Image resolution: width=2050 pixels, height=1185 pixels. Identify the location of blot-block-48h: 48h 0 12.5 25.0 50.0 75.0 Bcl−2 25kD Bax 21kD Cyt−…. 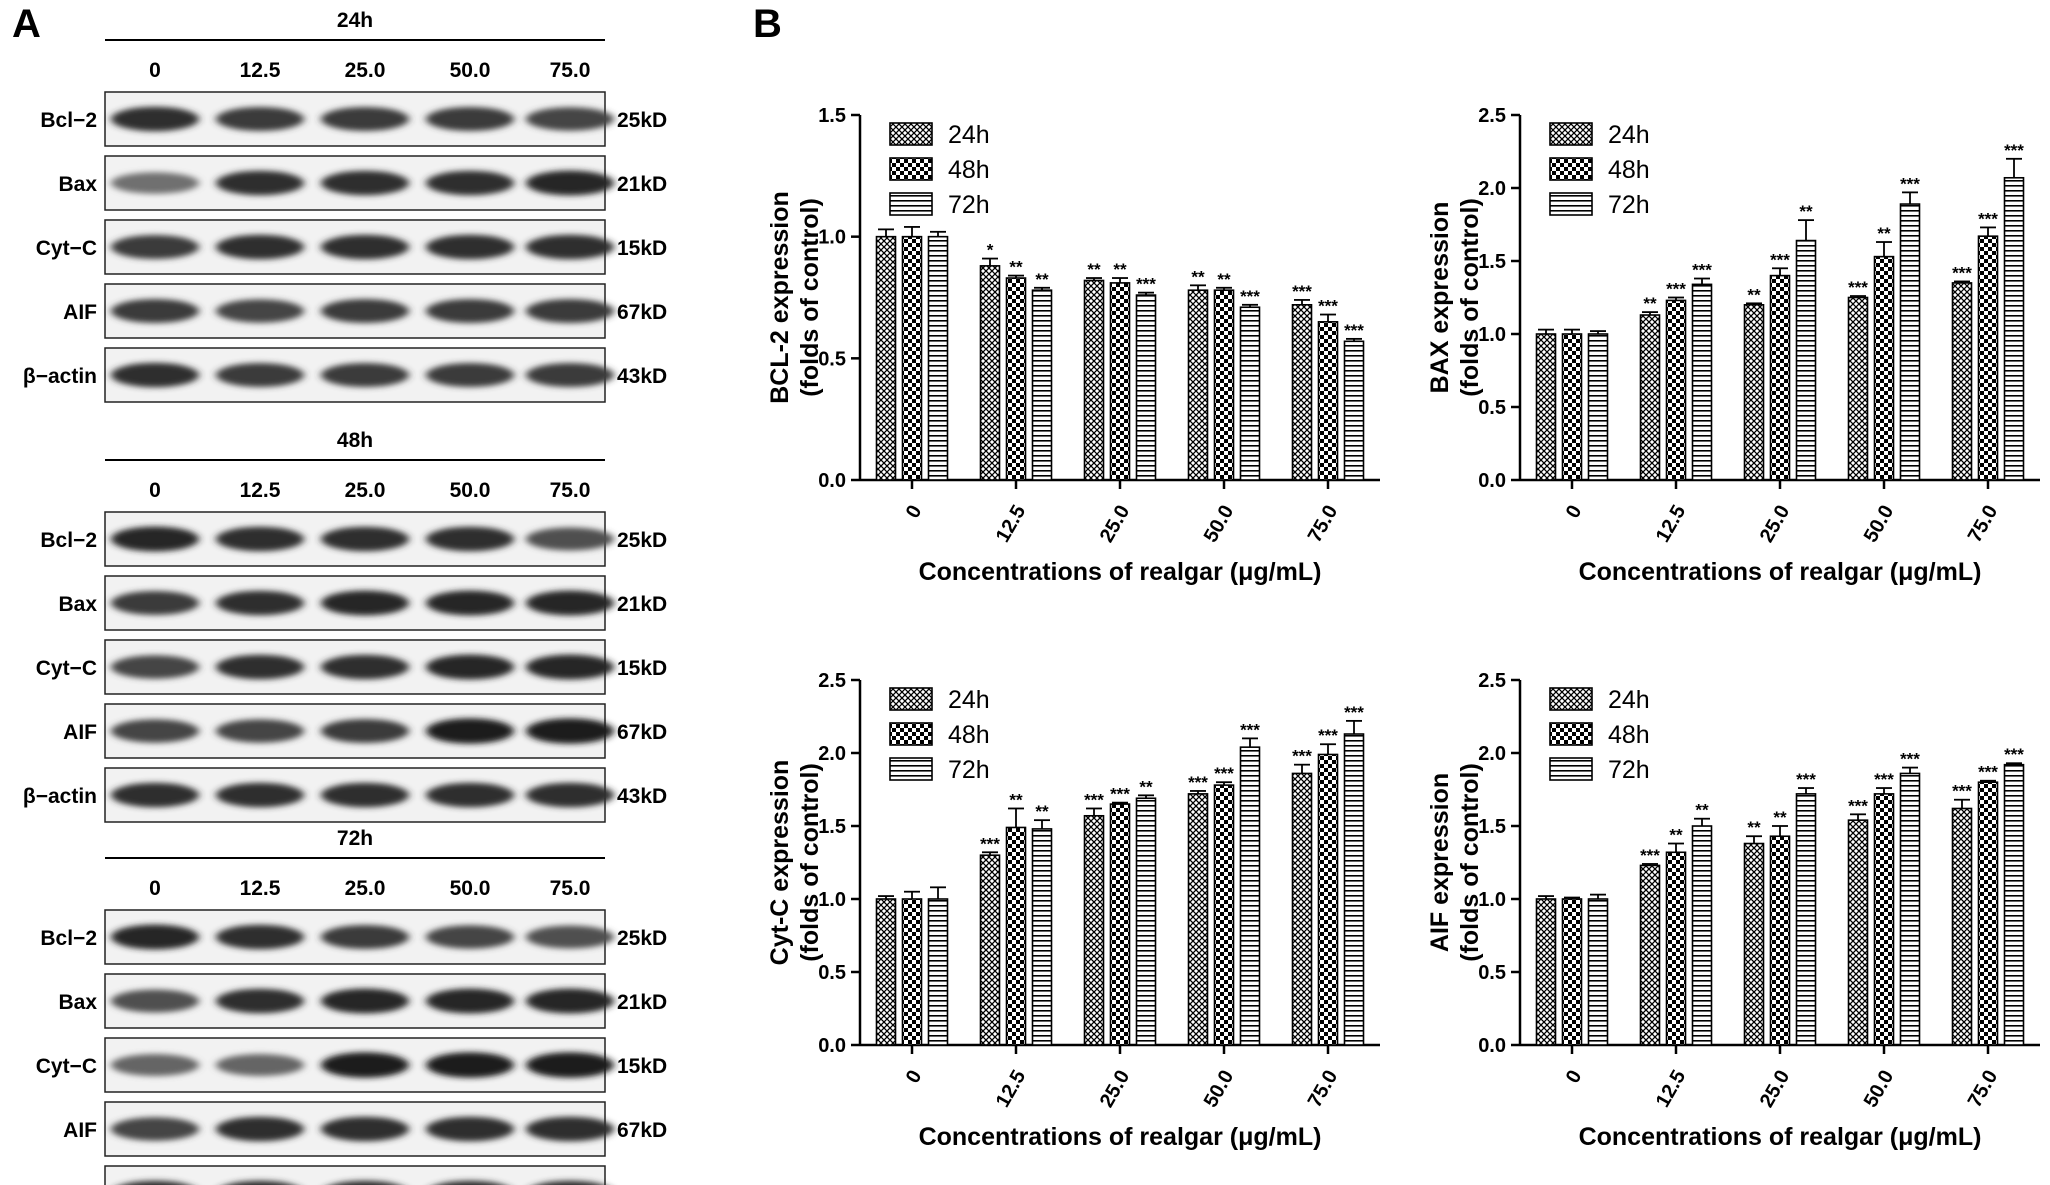
(345, 626).